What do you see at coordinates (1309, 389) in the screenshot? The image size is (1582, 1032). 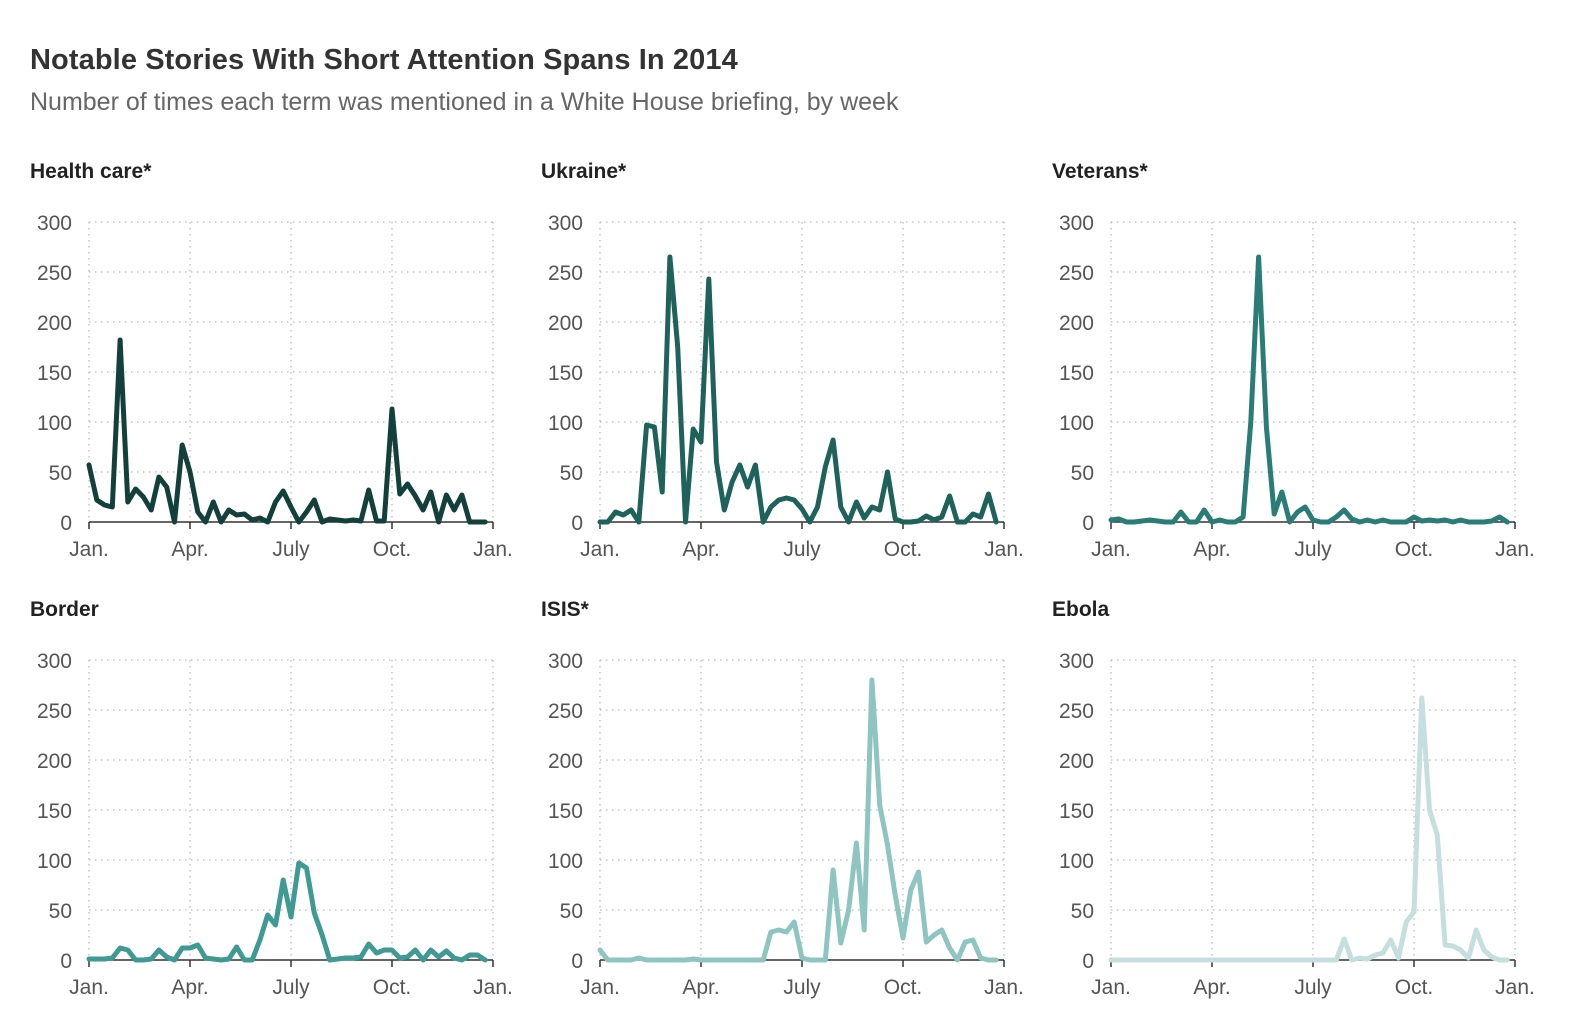 I see `series-line-veterans` at bounding box center [1309, 389].